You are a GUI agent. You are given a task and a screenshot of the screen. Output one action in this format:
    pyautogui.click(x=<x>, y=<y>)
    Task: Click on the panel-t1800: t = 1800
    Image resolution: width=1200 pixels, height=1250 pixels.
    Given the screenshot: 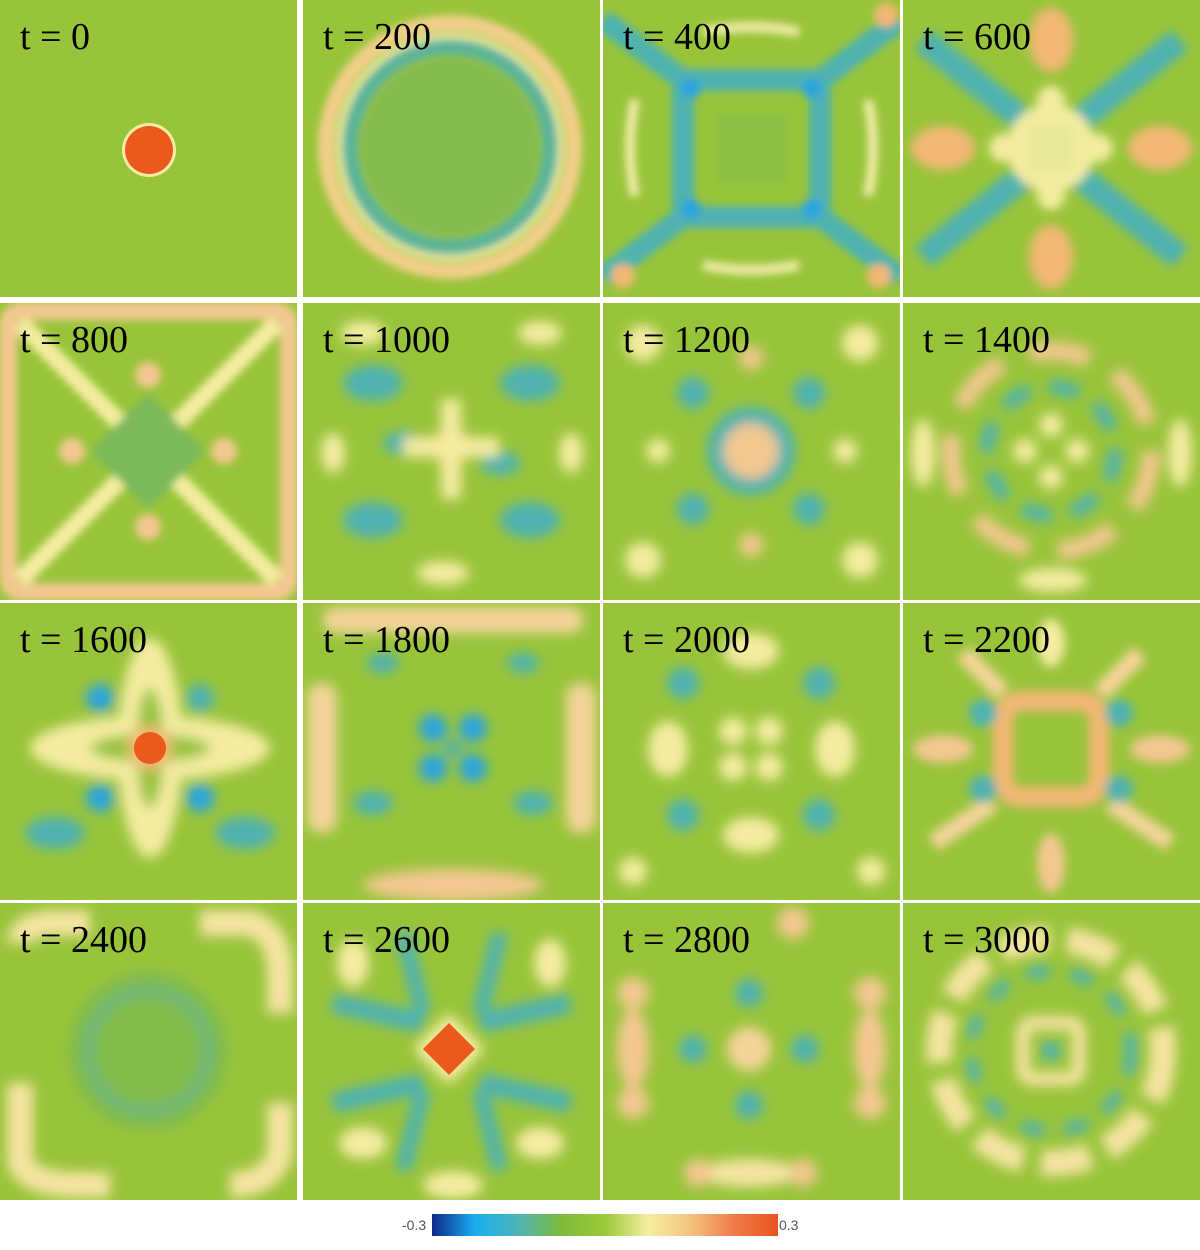 What is the action you would take?
    pyautogui.click(x=451, y=751)
    